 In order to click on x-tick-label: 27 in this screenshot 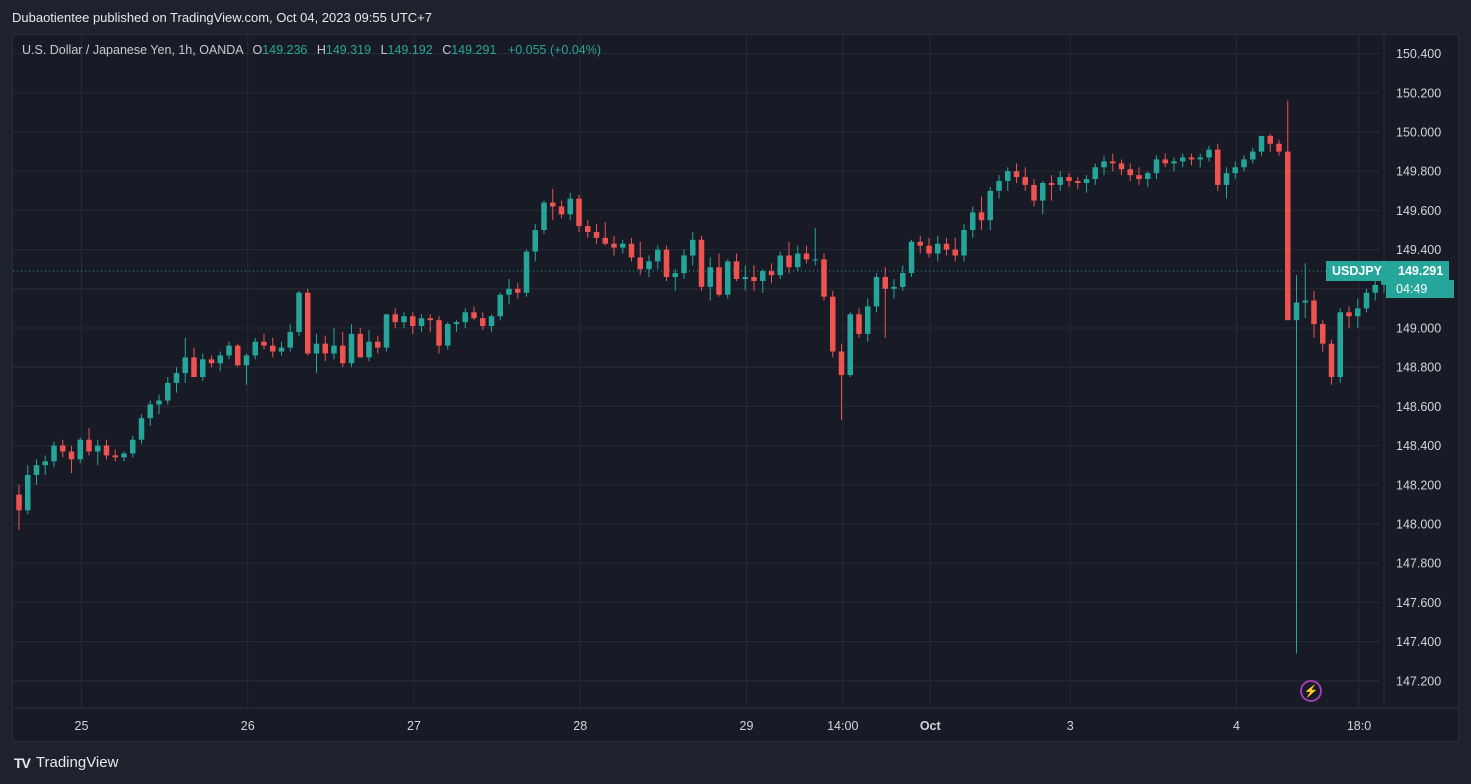, I will do `click(414, 726)`.